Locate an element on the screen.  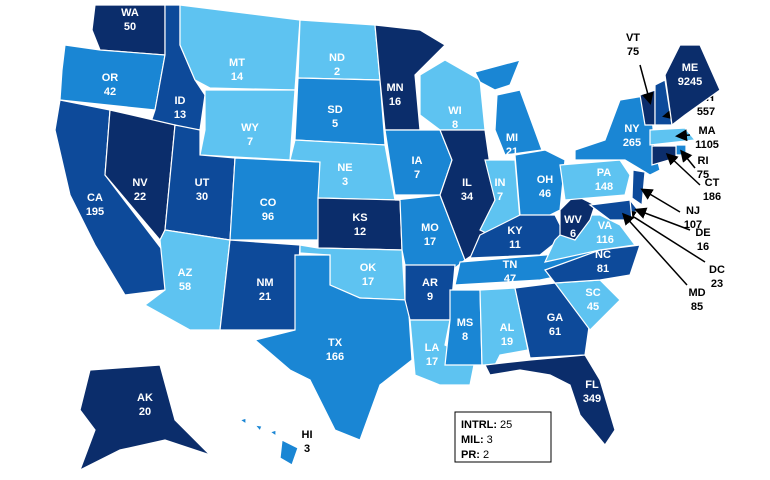
state-value: 21 is located at coordinates (265, 297).